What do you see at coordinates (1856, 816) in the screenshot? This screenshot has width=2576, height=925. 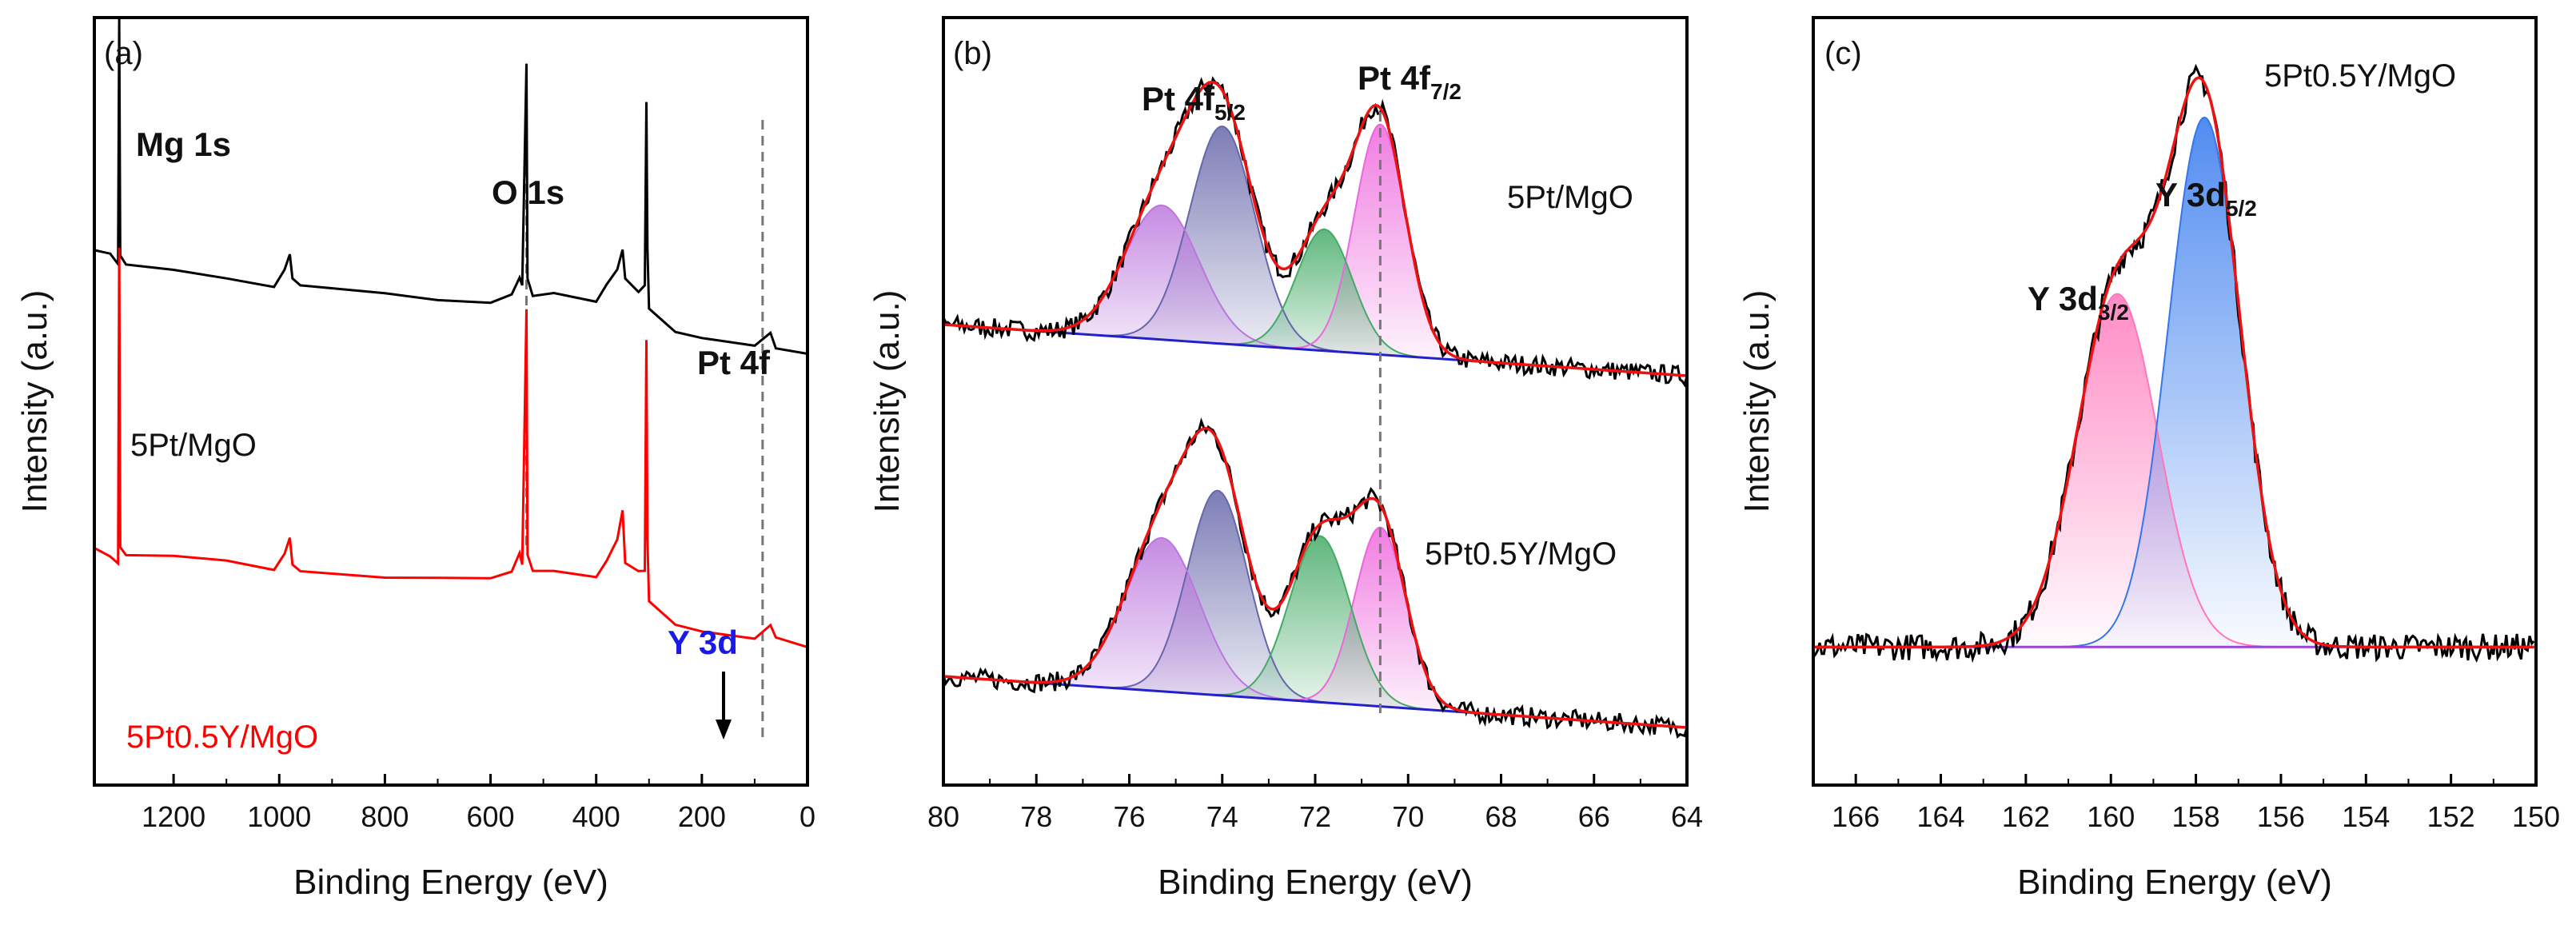 I see `c-x-tick-label: 166` at bounding box center [1856, 816].